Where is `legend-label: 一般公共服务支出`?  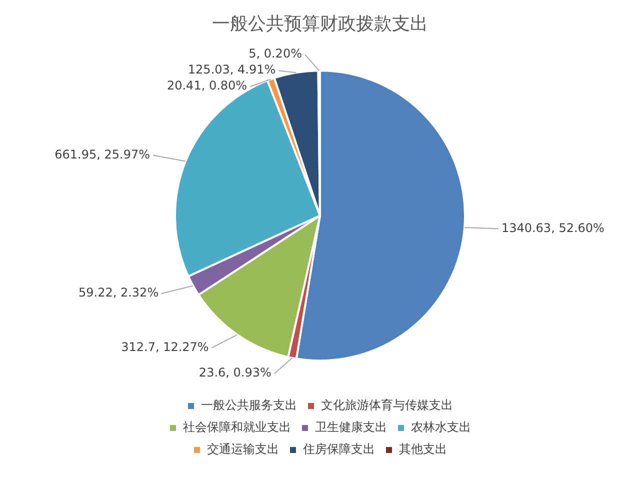
legend-label: 一般公共服务支出 is located at coordinates (249, 405).